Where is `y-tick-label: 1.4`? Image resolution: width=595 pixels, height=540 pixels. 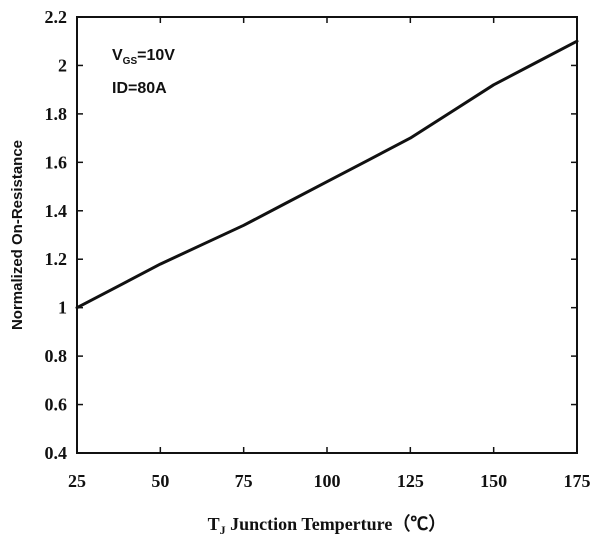 y-tick-label: 1.4 is located at coordinates (56, 211).